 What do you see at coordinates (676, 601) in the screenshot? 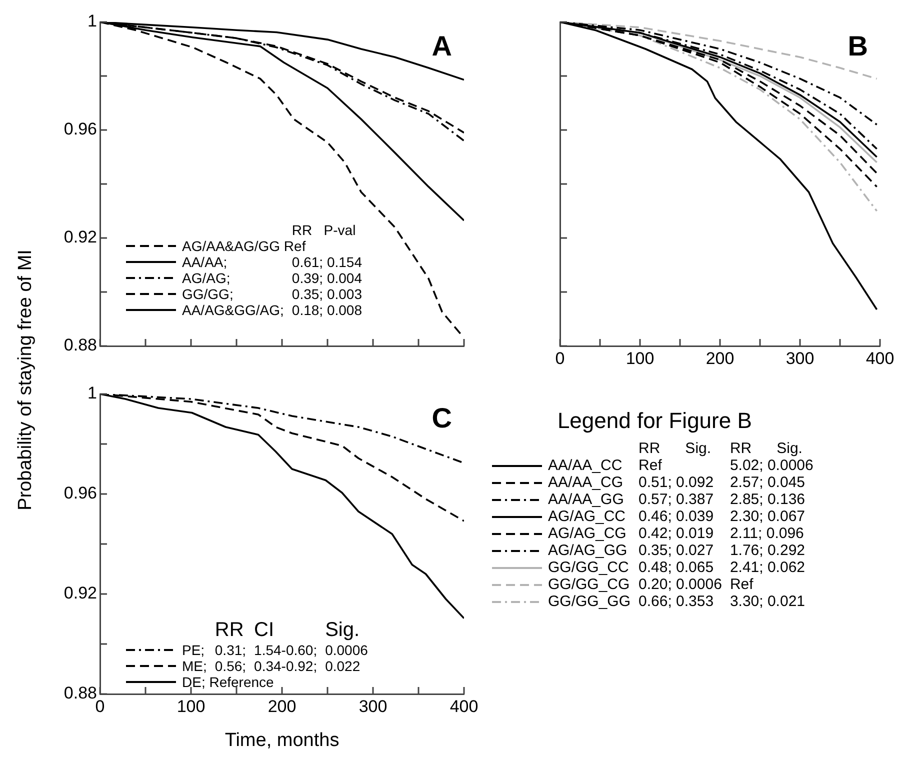
I see `legend-label: GG/GG_GG 0.66; 0.353 3.30; 0.021` at bounding box center [676, 601].